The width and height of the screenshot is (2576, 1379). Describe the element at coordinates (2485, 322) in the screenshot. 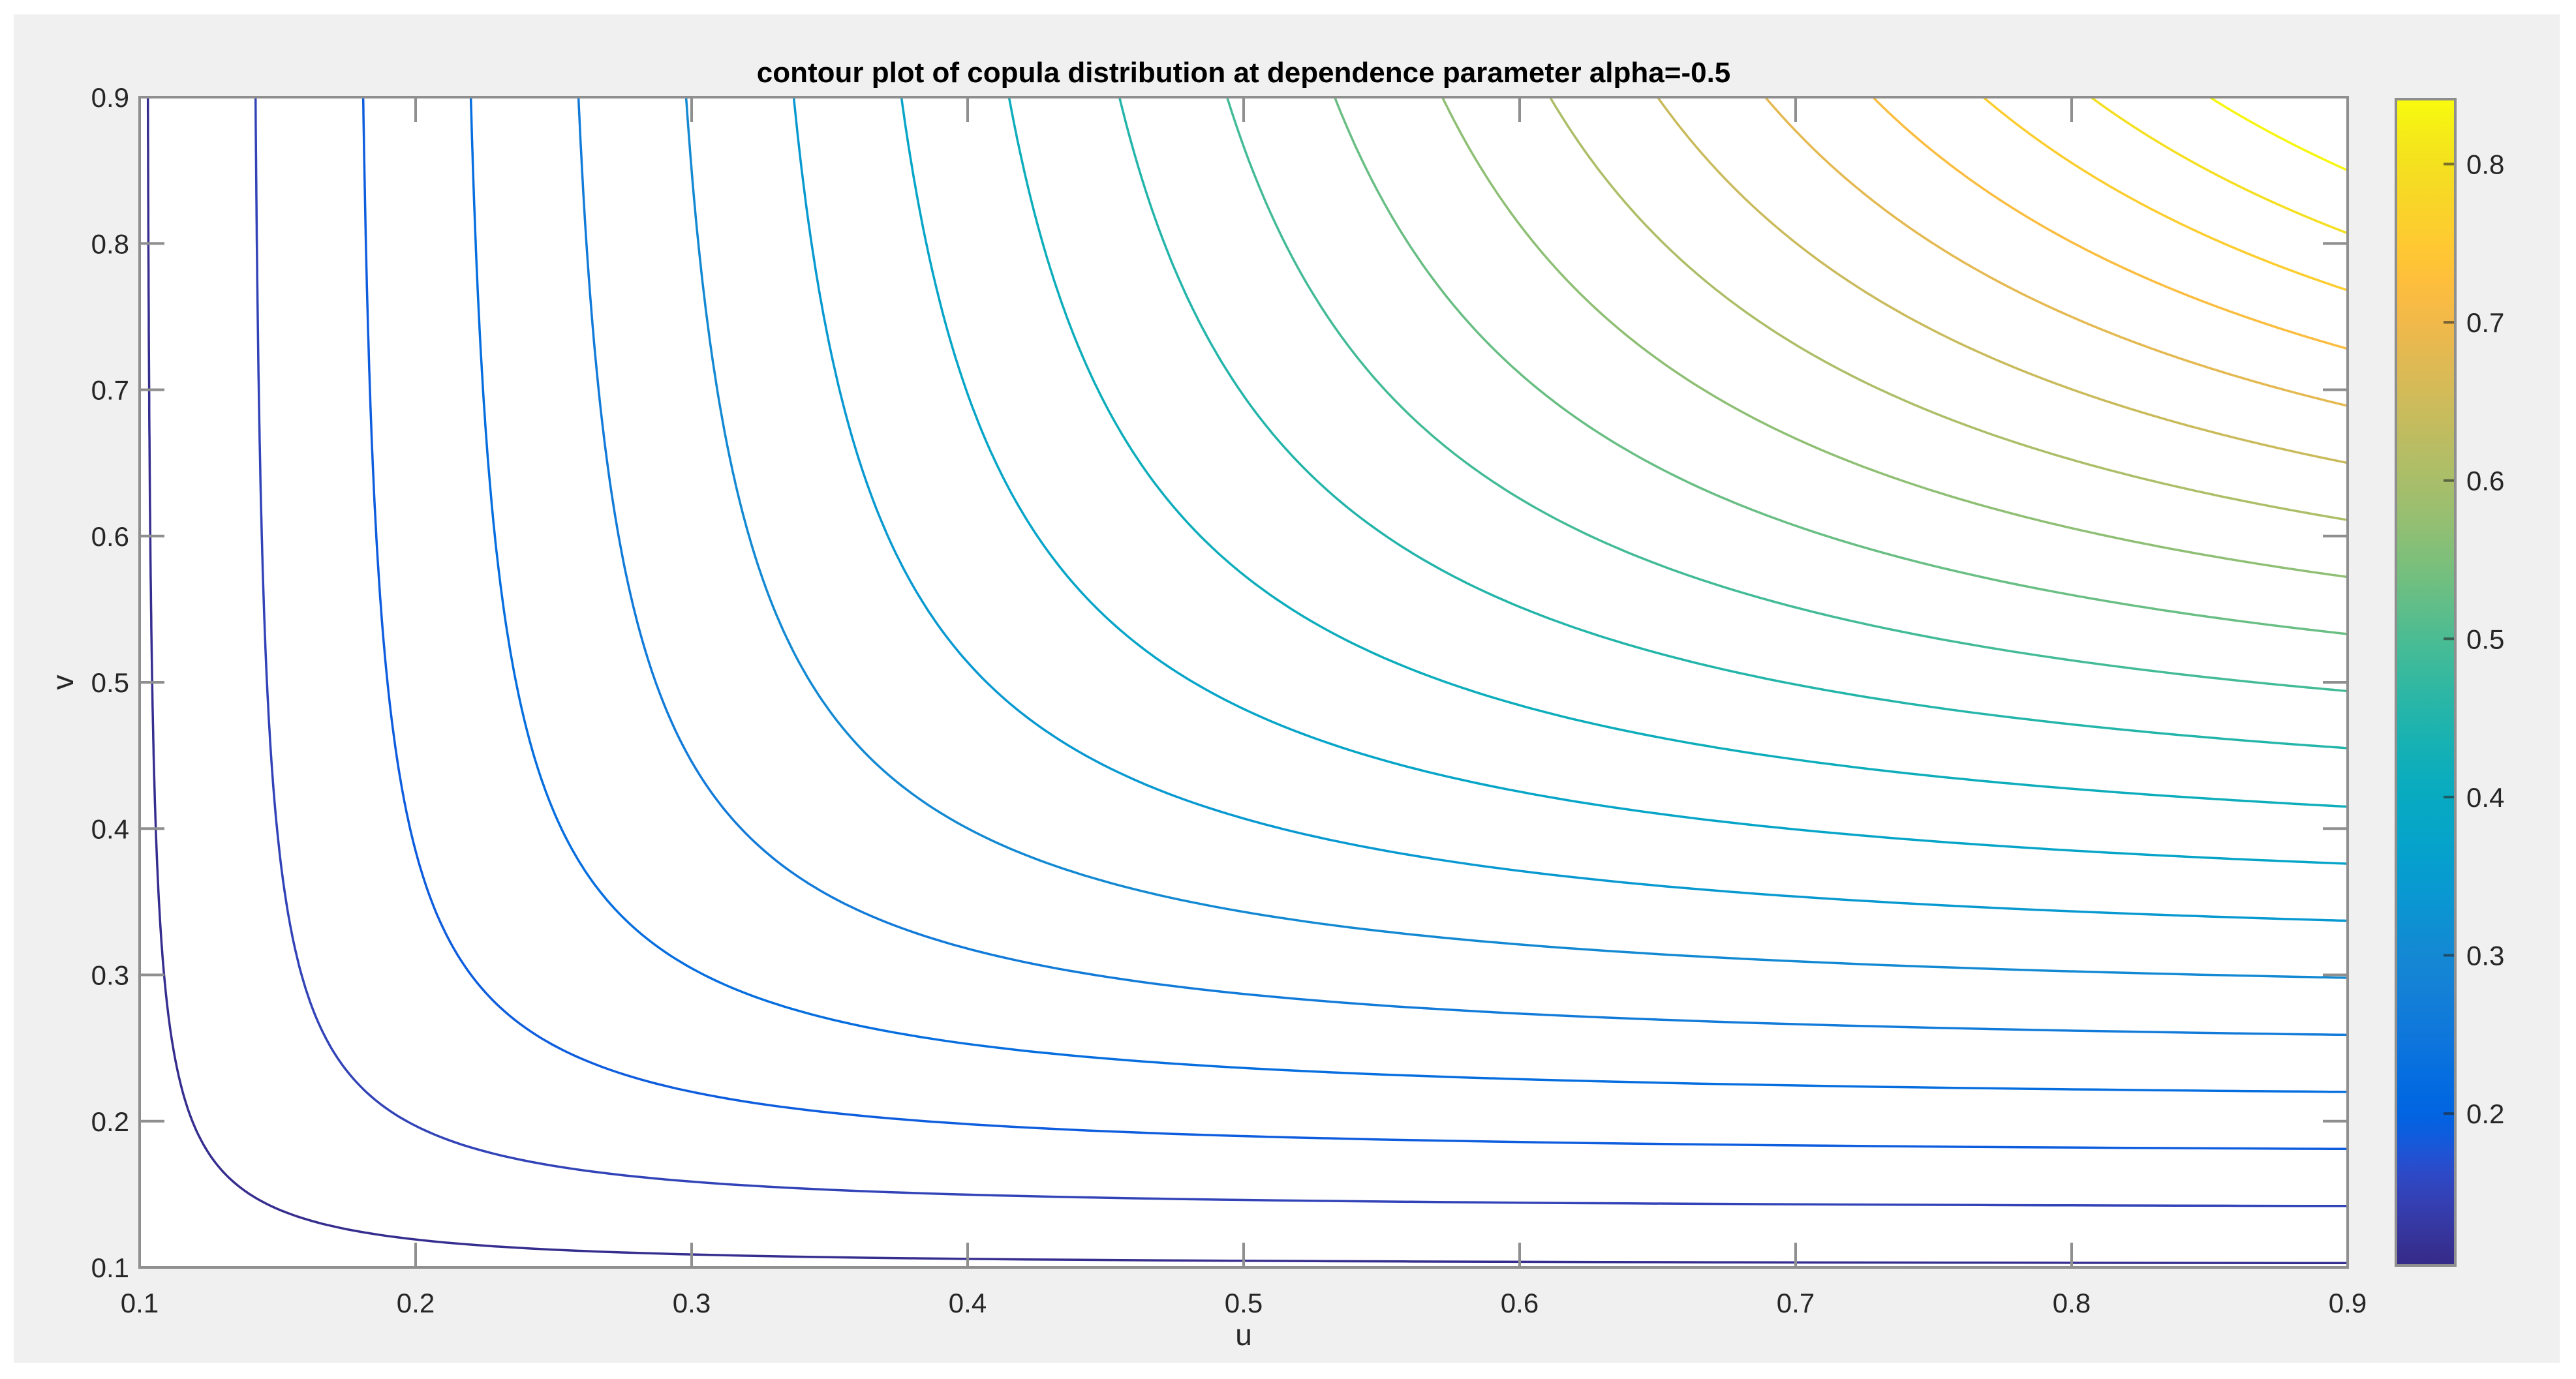

I see `colorbar-tick-label: 0.7` at that location.